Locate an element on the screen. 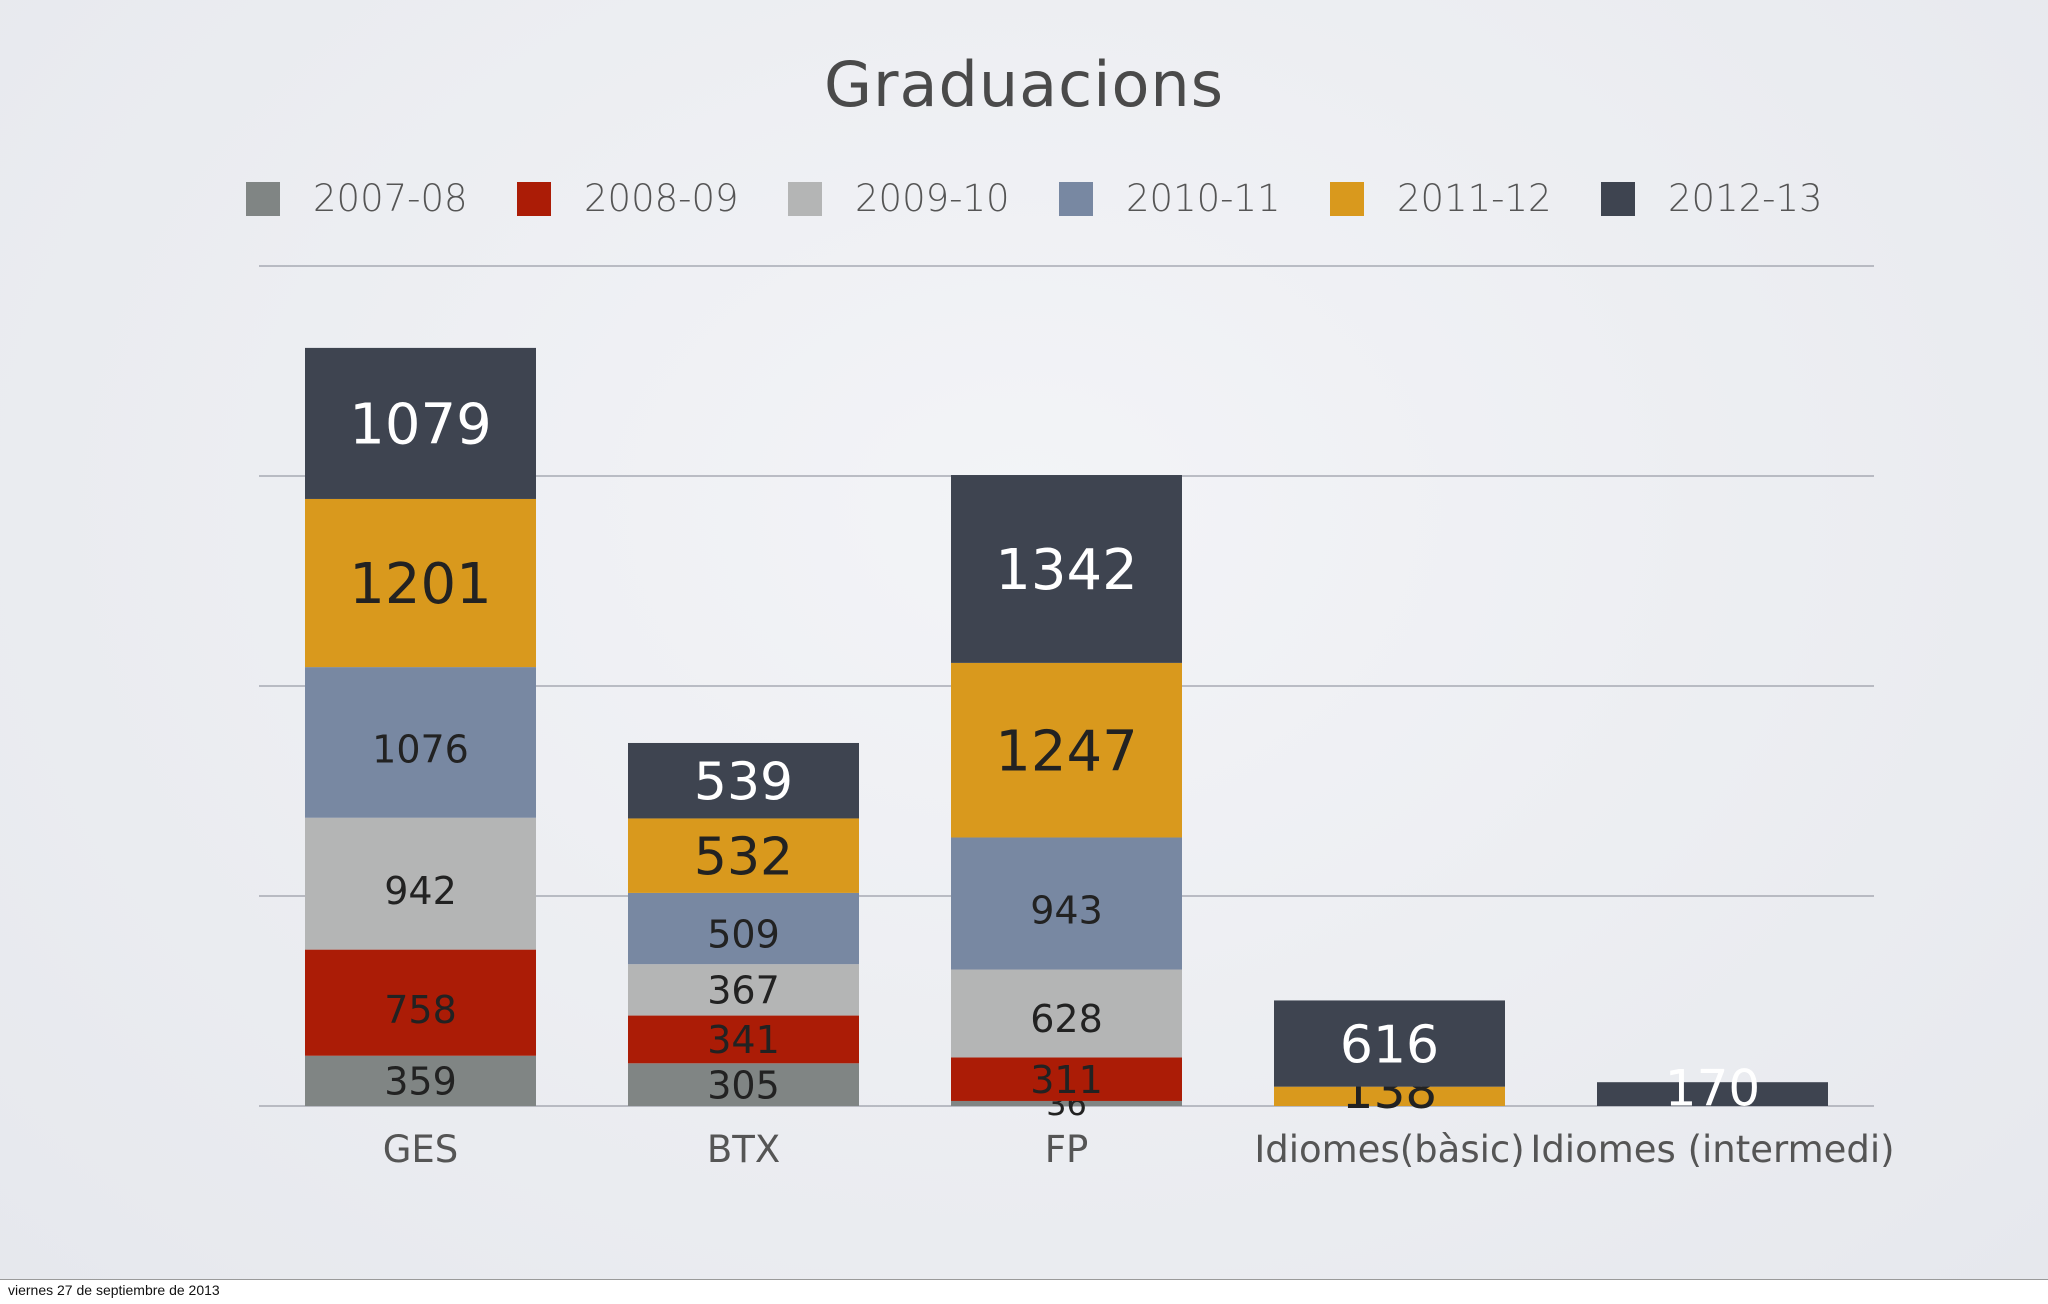 Image resolution: width=2048 pixels, height=1304 pixels. footer-date: viernes 27 de septiembre de 2013 is located at coordinates (114, 1290).